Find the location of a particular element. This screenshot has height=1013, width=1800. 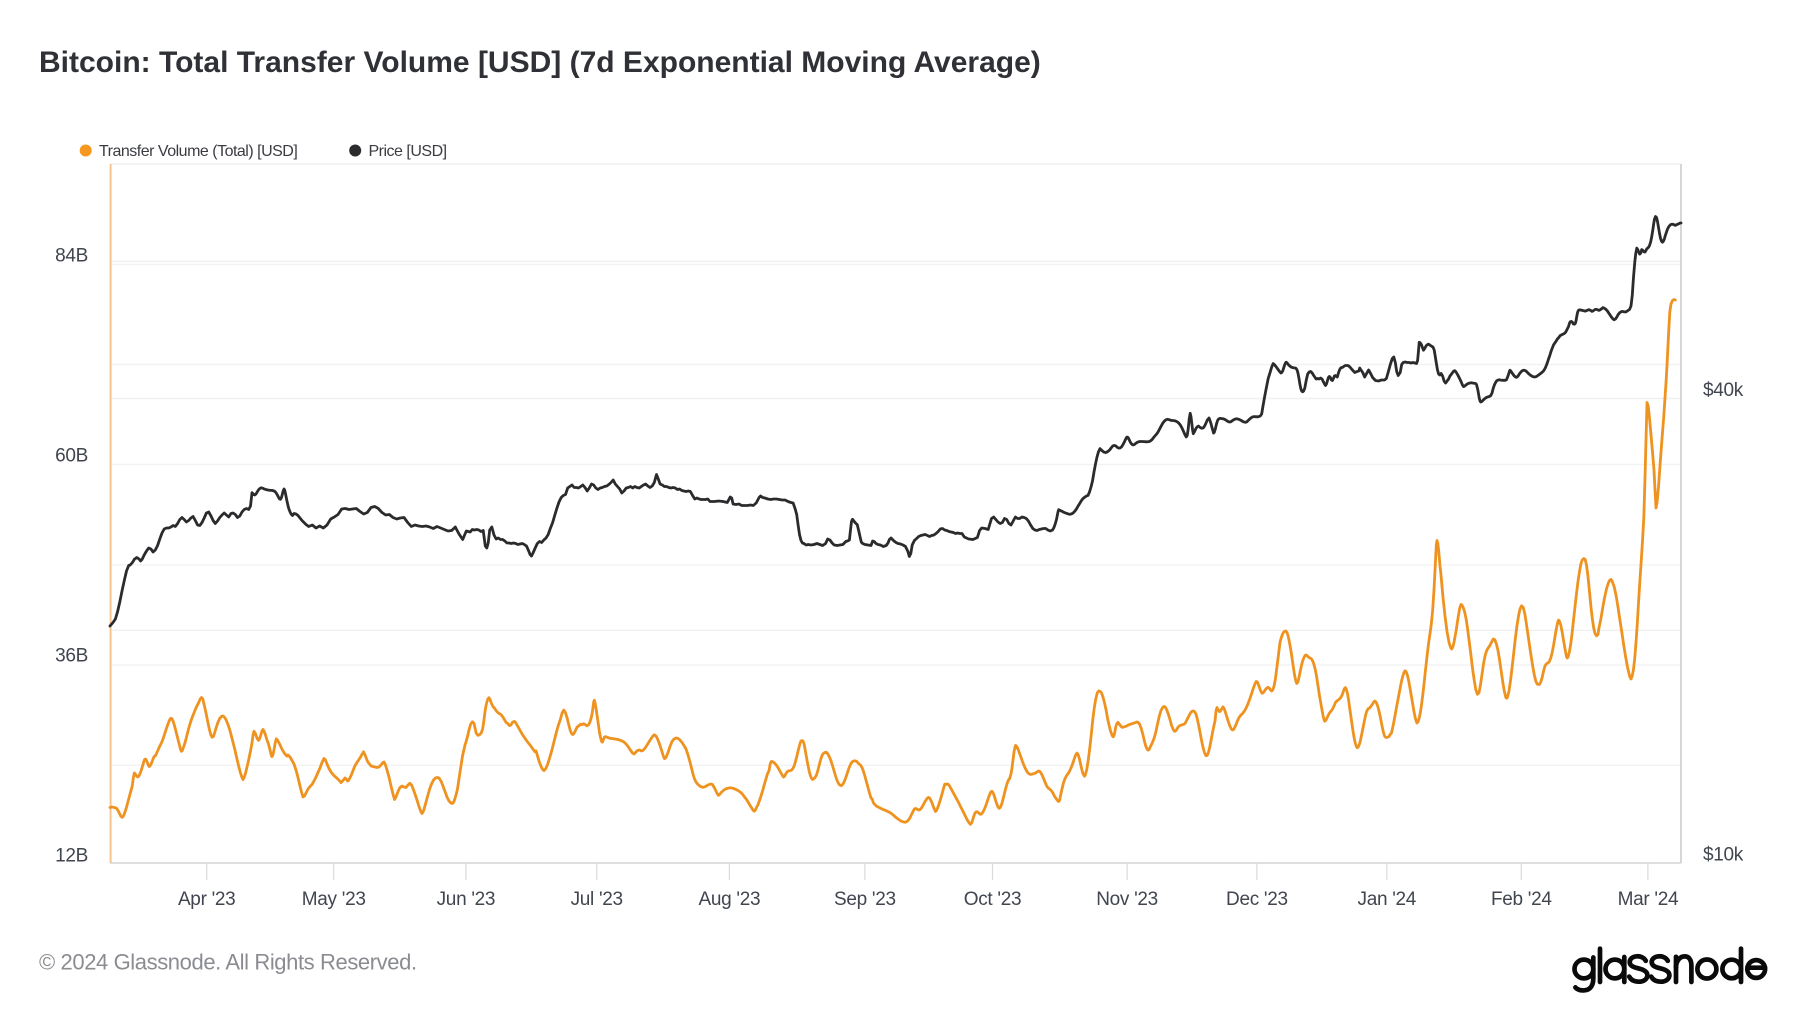

svg-text: Feb '24 is located at coordinates (1521, 899).